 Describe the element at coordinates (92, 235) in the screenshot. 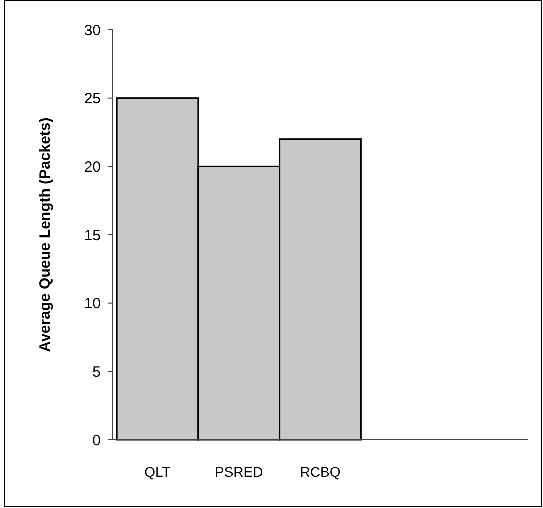

I see `y-tick-label: 15` at that location.